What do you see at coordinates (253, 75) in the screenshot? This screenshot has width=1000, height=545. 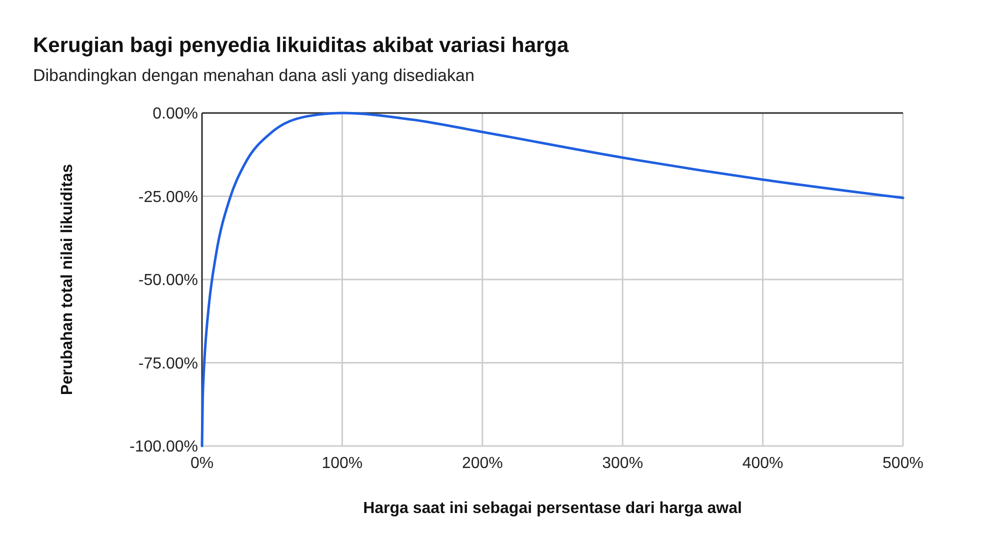 I see `chart-subtitle: Dibandingkan dengan menahan dana asli yang disediakan` at bounding box center [253, 75].